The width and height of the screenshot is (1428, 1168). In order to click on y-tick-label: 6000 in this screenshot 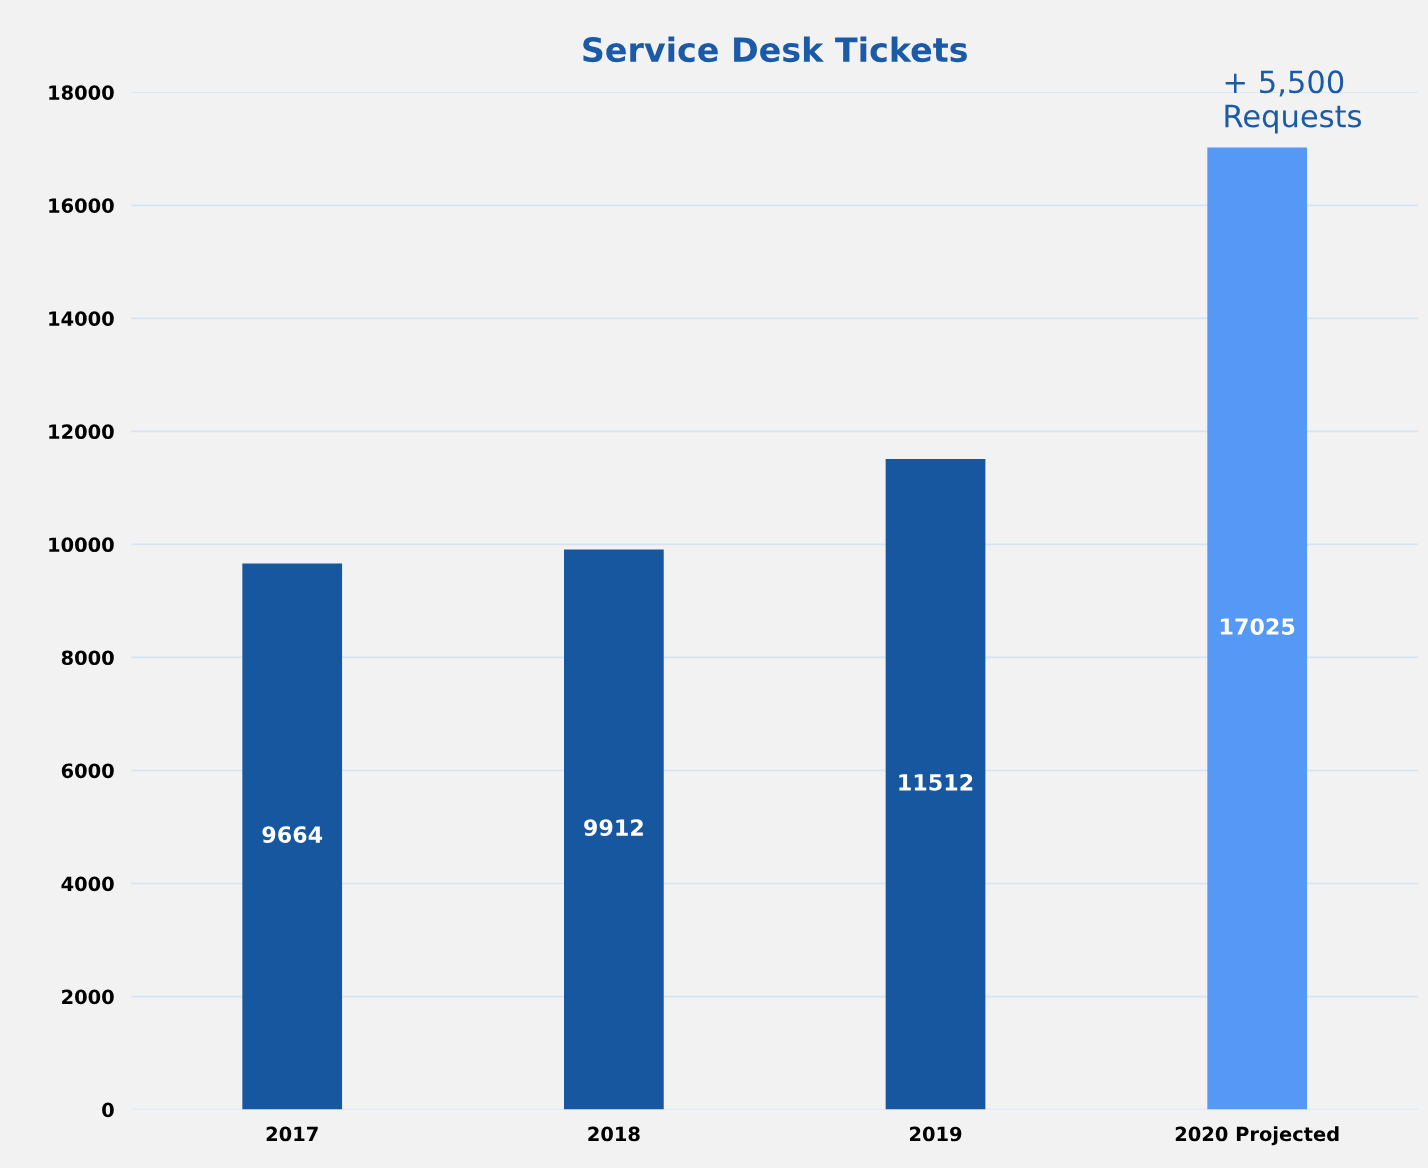, I will do `click(87, 771)`.